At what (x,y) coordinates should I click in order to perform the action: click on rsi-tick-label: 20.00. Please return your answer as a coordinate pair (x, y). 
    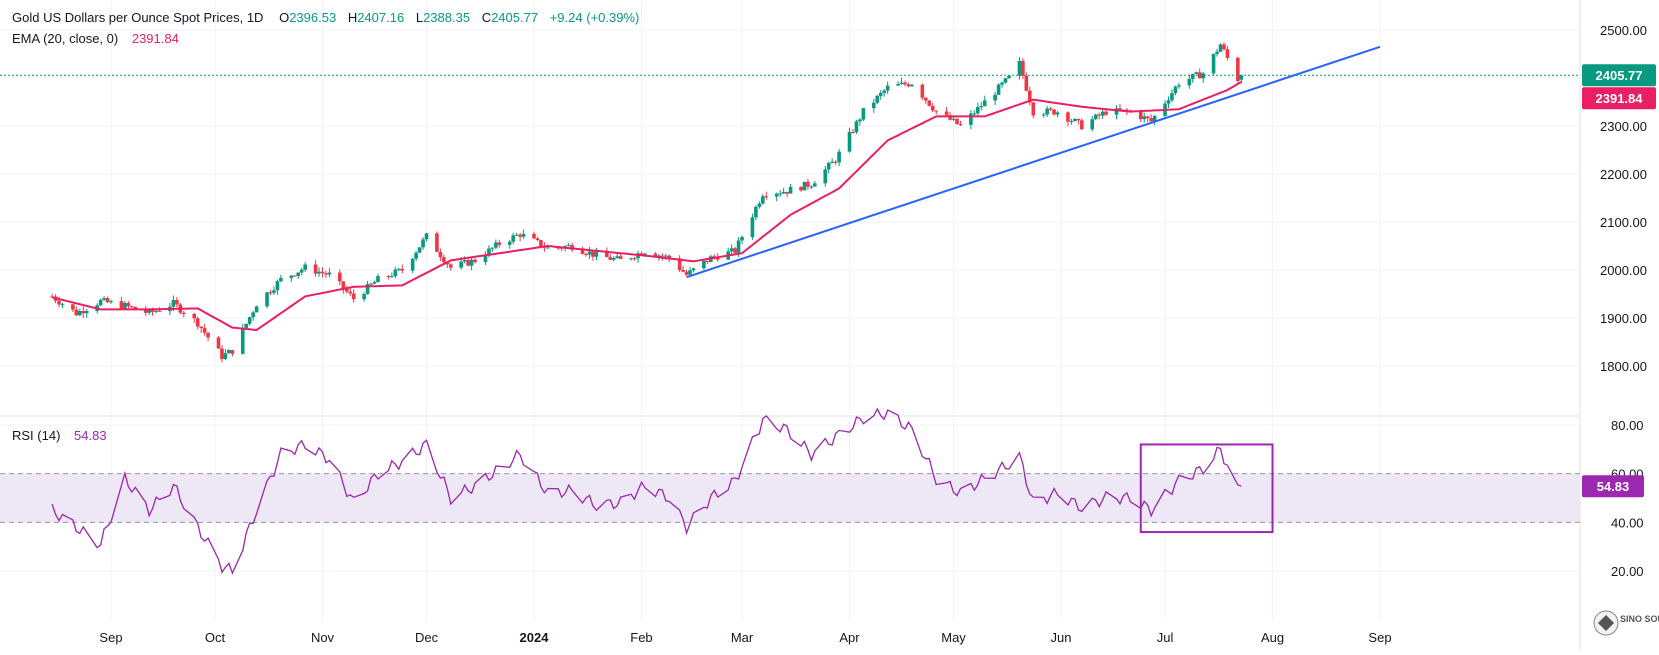
    Looking at the image, I should click on (1627, 571).